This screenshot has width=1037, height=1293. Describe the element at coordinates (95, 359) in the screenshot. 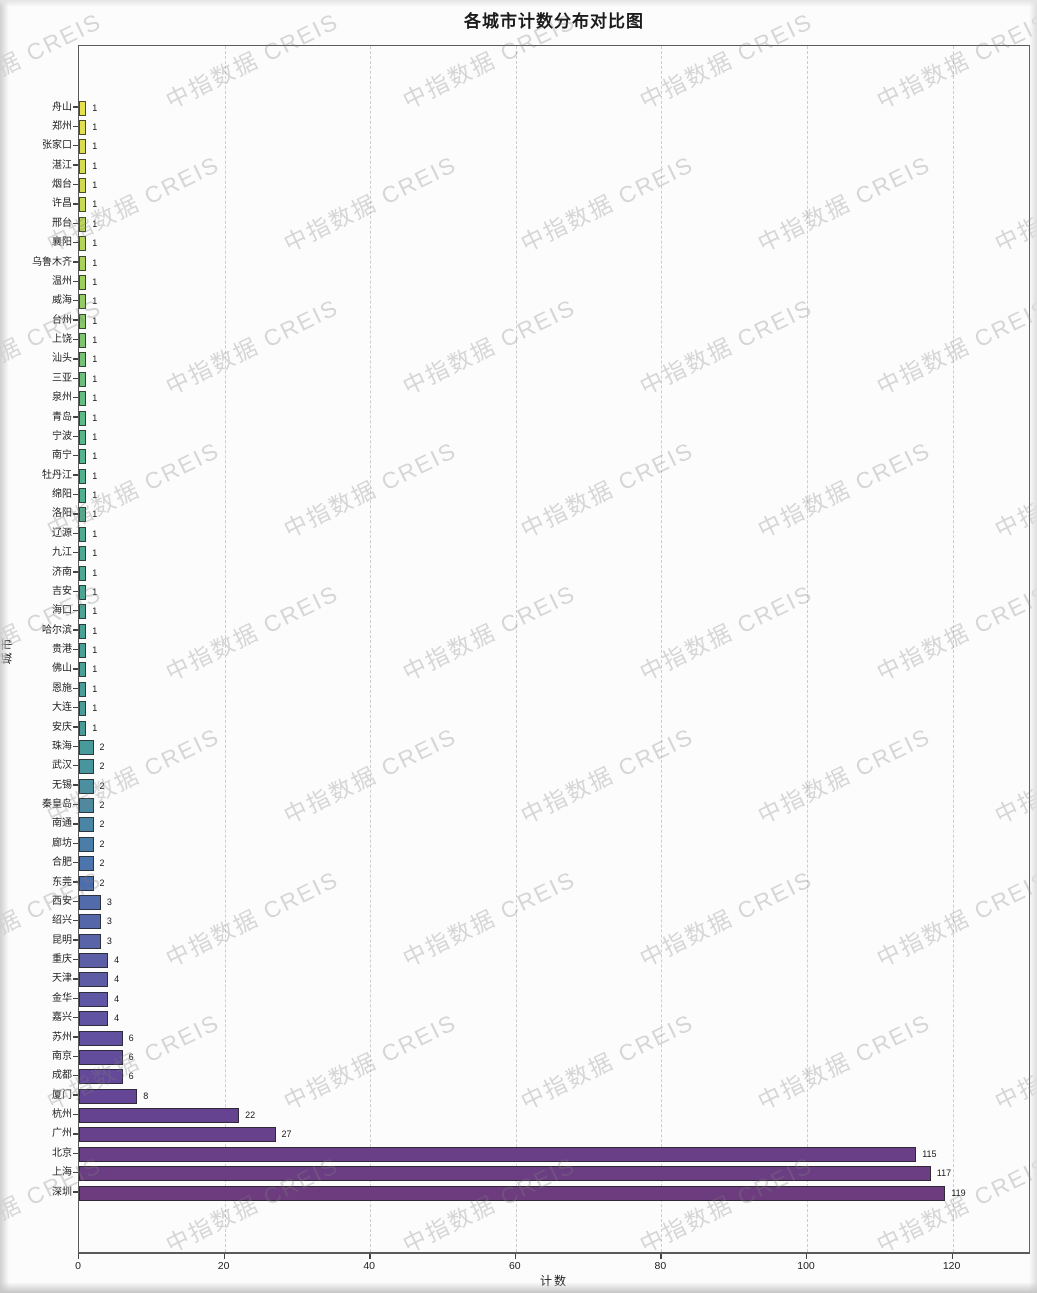

I see `bar-value-汕头: 1` at that location.